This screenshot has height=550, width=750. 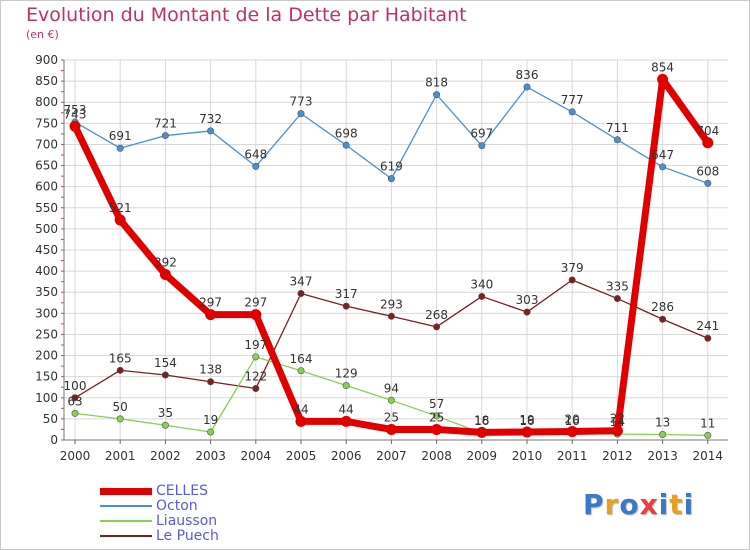 What do you see at coordinates (527, 456) in the screenshot?
I see `x-tick-label: 2010` at bounding box center [527, 456].